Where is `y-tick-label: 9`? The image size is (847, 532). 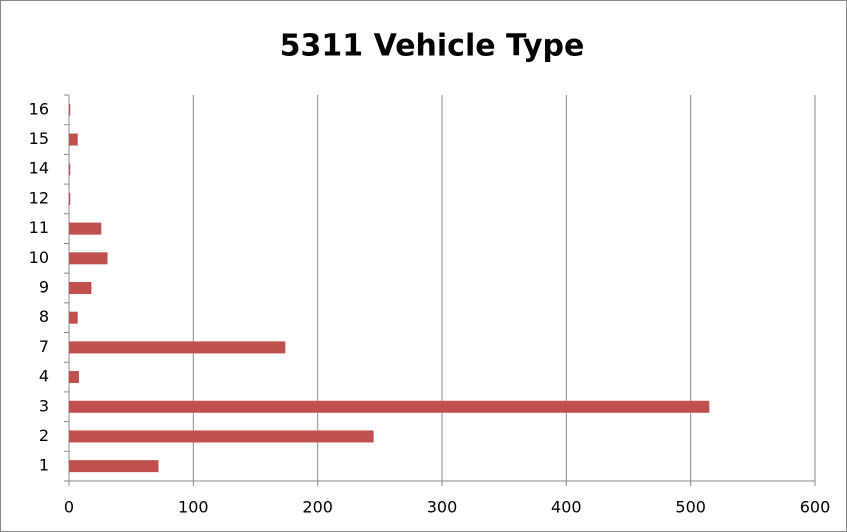
y-tick-label: 9 is located at coordinates (44, 287).